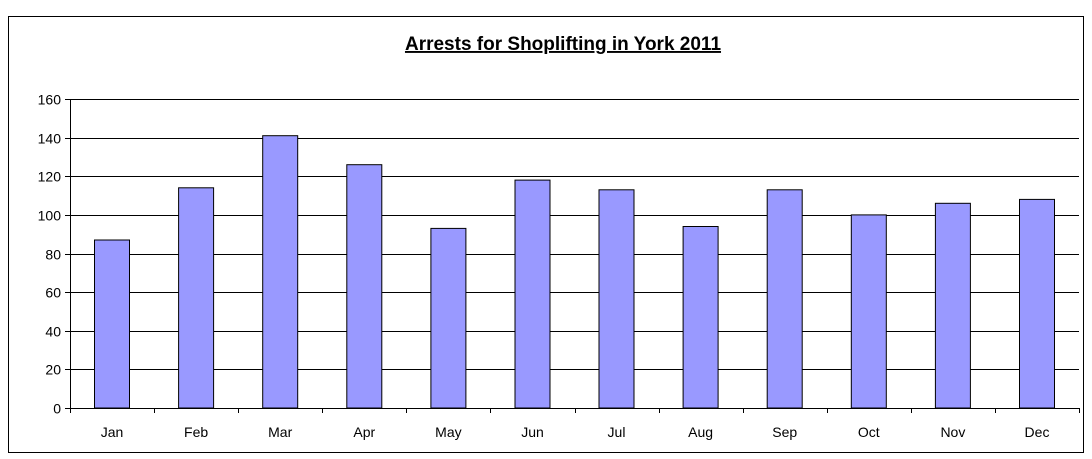 The width and height of the screenshot is (1092, 459). I want to click on y-tick-label: 0, so click(57, 409).